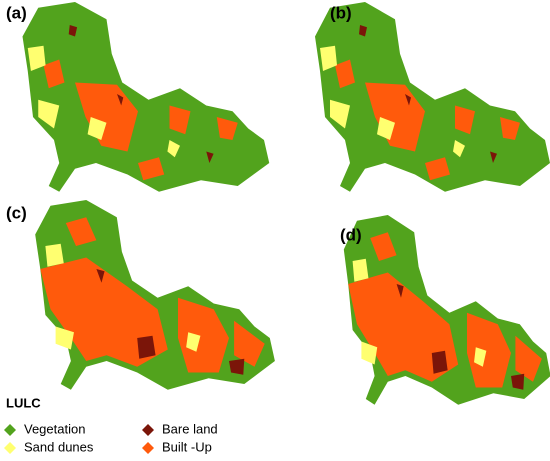 The height and width of the screenshot is (461, 550). Describe the element at coordinates (23, 402) in the screenshot. I see `legend-title: LULC` at that location.